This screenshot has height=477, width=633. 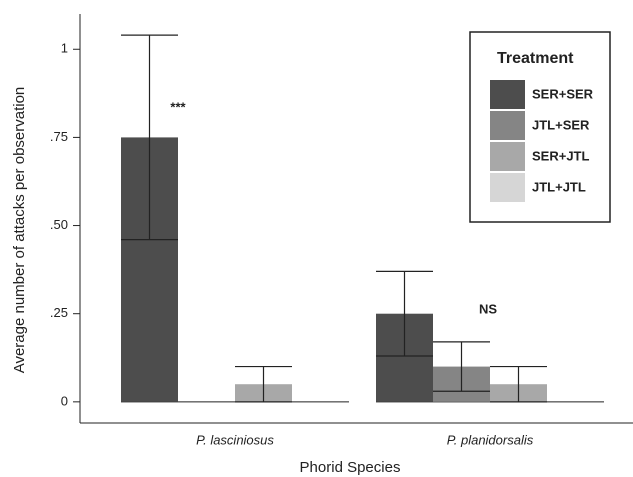 What do you see at coordinates (490, 439) in the screenshot?
I see `x-tick-label: P. planidorsalis` at bounding box center [490, 439].